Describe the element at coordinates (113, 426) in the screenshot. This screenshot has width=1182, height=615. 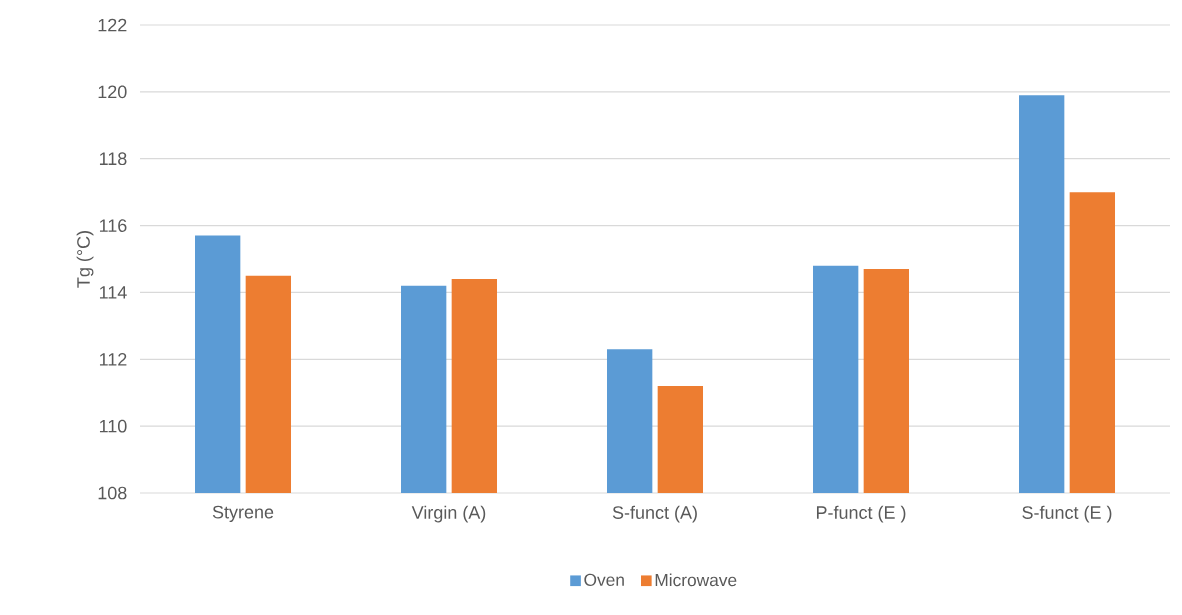
I see `y-tick-label: 110` at that location.